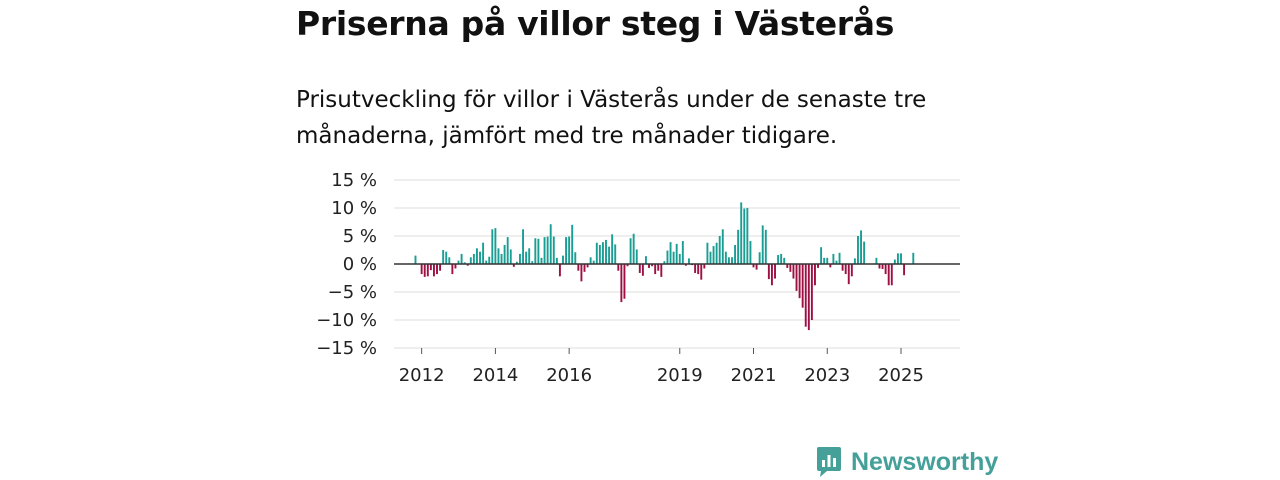  I want to click on x-tick-label: 2021, so click(754, 375).